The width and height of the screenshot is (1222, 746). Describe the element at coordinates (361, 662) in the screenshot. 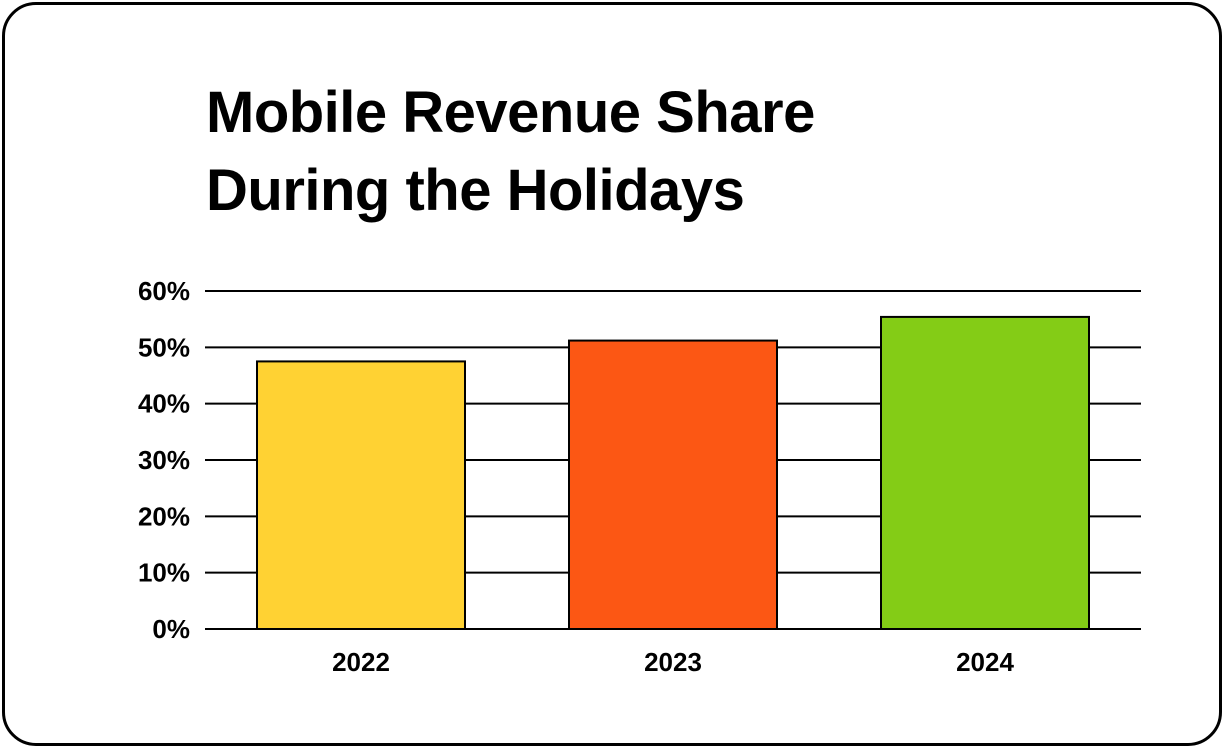

I see `x-tick-label: 2022` at that location.